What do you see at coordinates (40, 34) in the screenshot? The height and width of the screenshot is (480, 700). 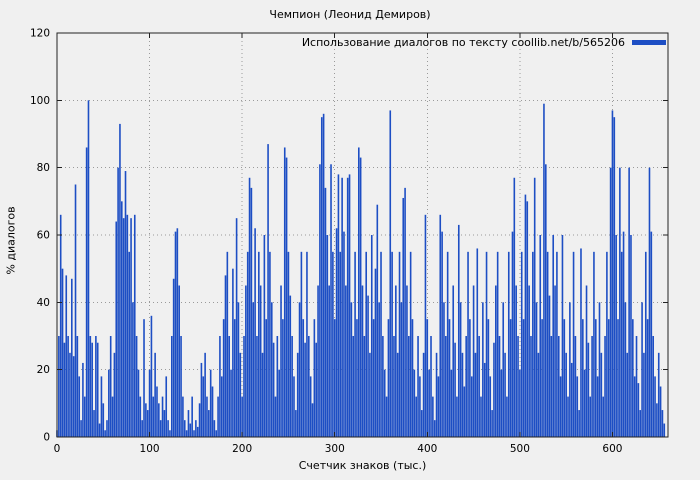 I see `svg-text: 120` at bounding box center [40, 34].